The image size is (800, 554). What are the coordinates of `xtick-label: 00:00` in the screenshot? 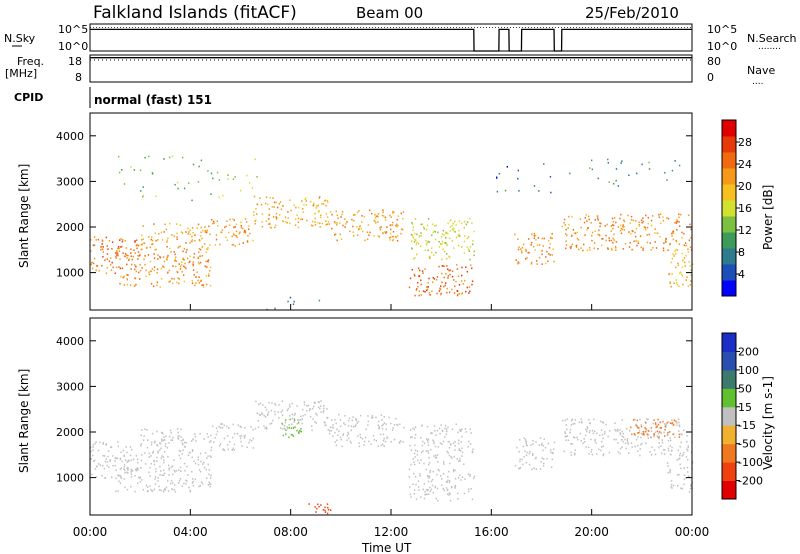 It's located at (692, 532).